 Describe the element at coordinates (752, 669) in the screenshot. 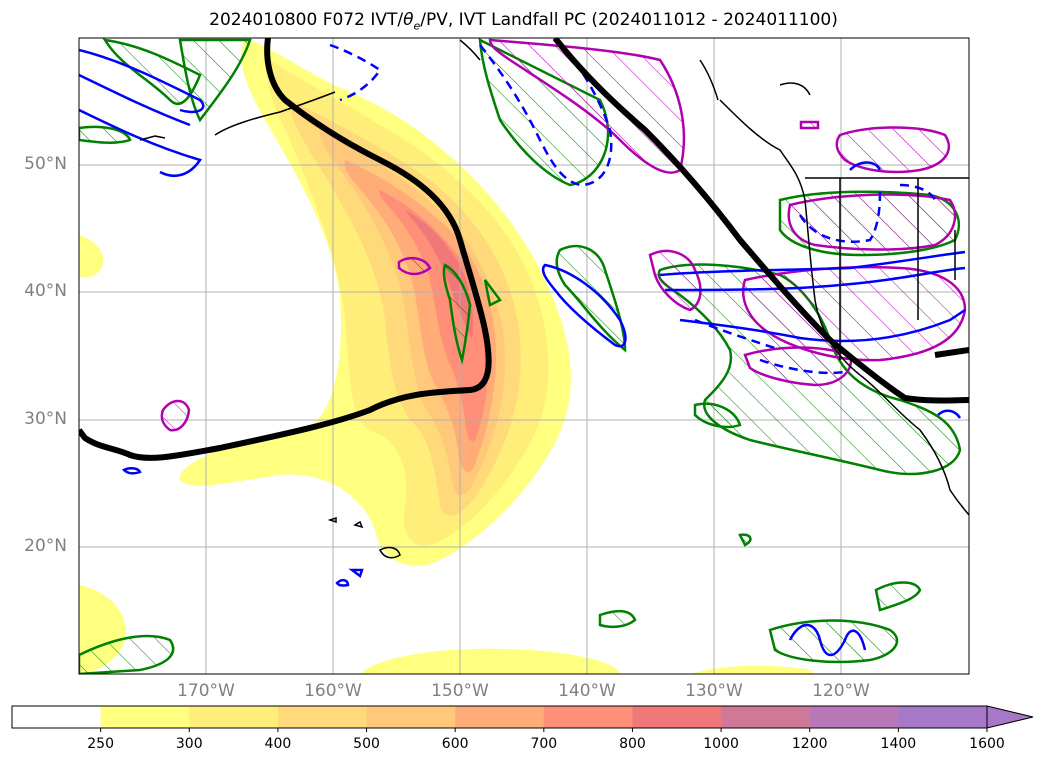

I see `ivt-250-south3` at that location.